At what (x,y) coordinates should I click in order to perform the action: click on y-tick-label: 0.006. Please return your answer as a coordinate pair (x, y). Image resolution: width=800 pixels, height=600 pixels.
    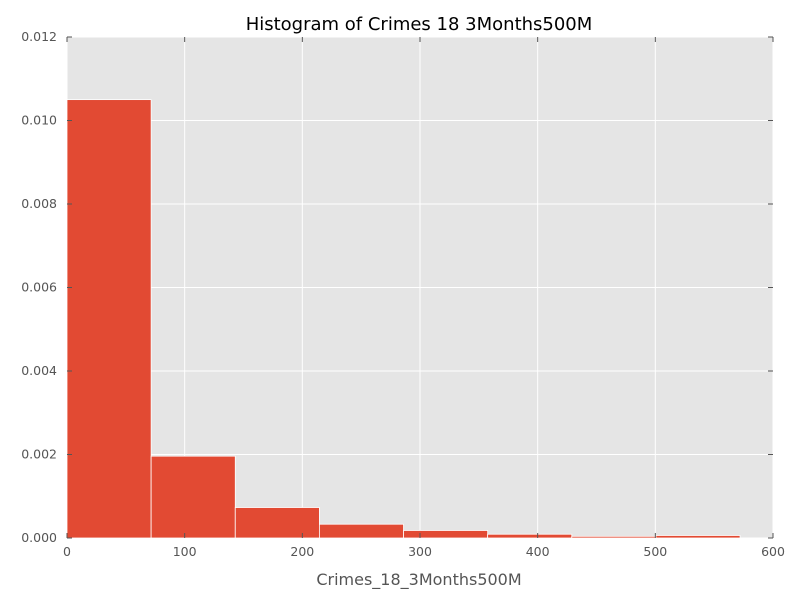
    Looking at the image, I should click on (39, 287).